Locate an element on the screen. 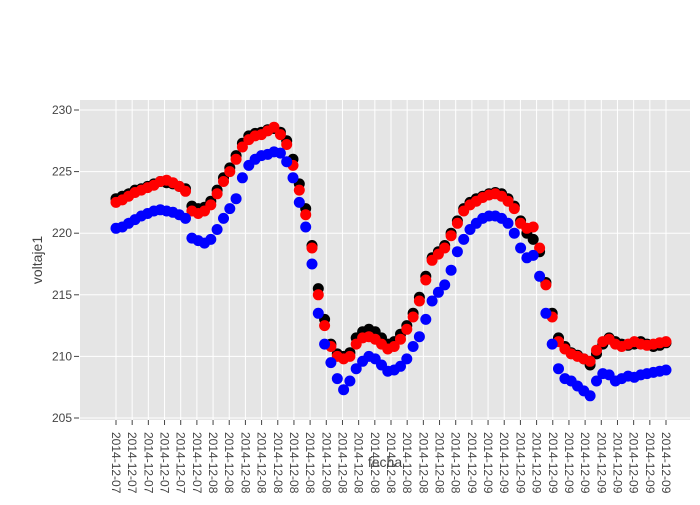 The image size is (700, 505). y-tick-label: 230 is located at coordinates (62, 110).